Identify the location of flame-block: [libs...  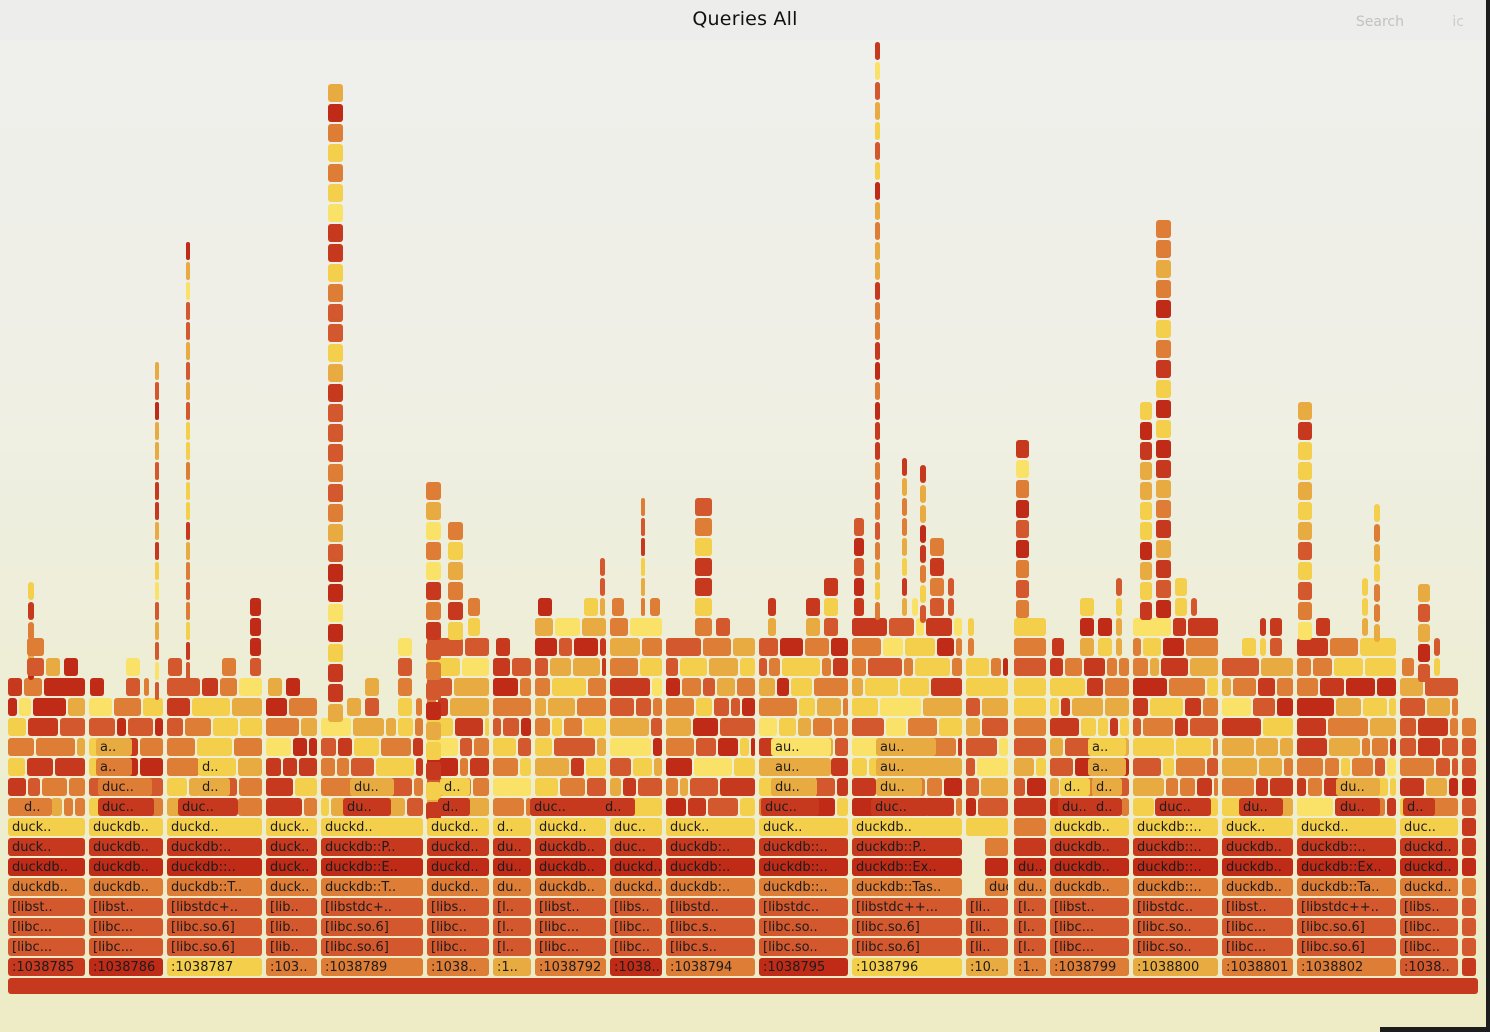
(1429, 907).